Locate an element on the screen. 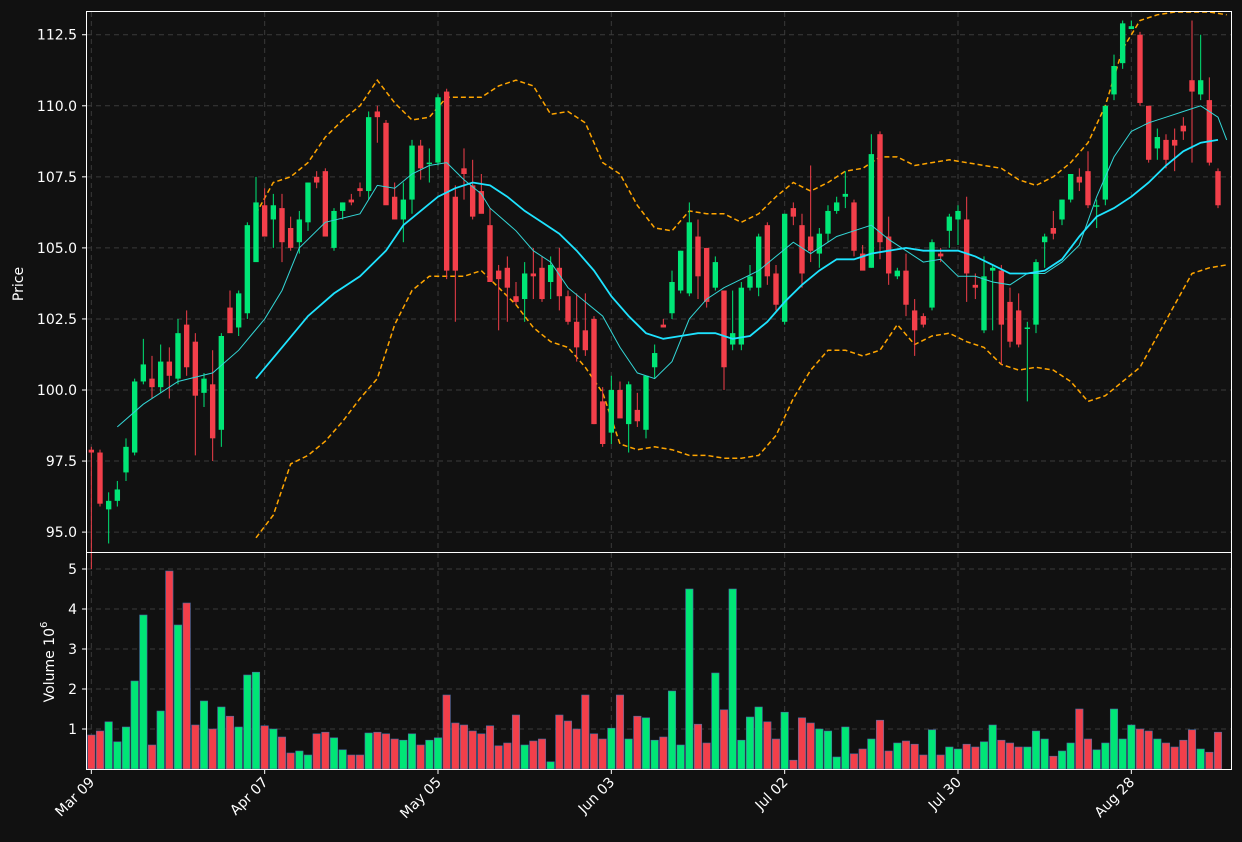 The width and height of the screenshot is (1242, 842). volume-tick-label: 2 is located at coordinates (72, 690).